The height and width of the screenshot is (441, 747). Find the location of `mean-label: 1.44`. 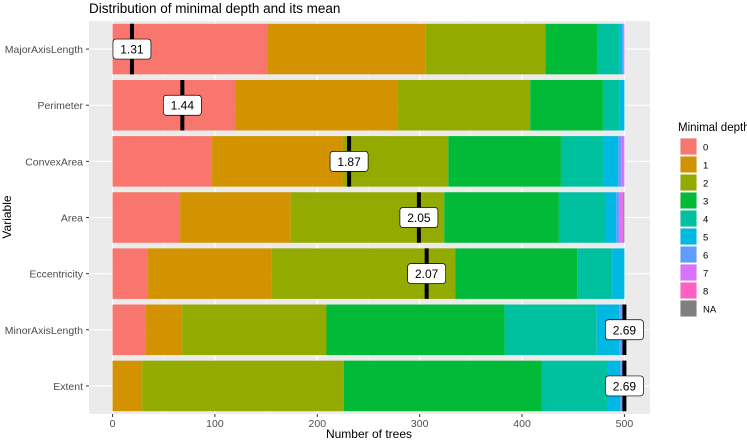

mean-label: 1.44 is located at coordinates (183, 106).